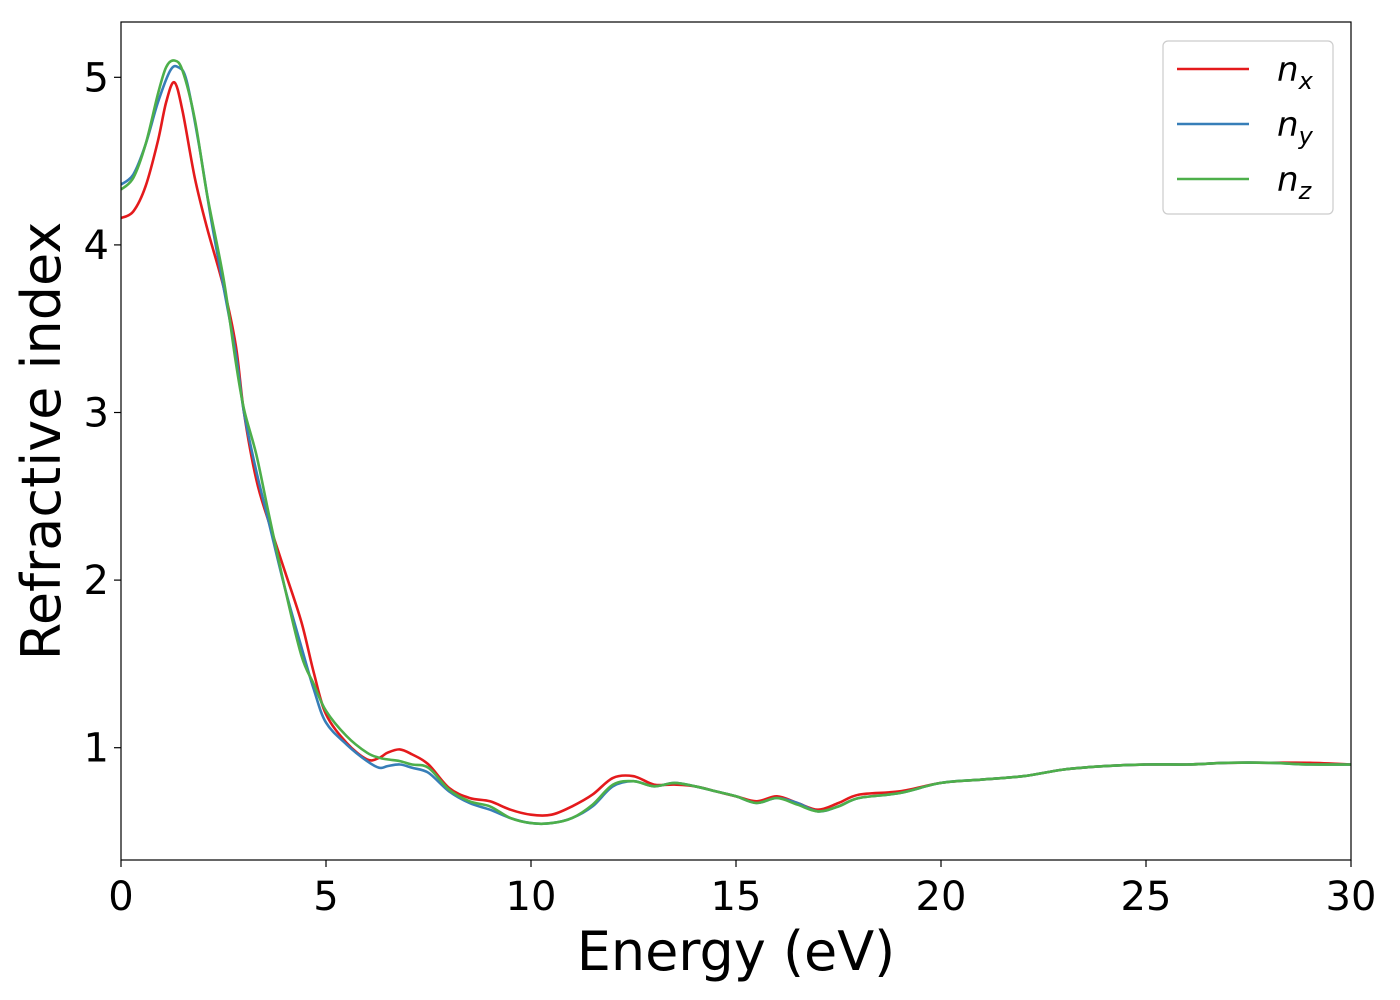 The width and height of the screenshot is (1400, 1000). I want to click on x-tick-label: 30, so click(1351, 897).